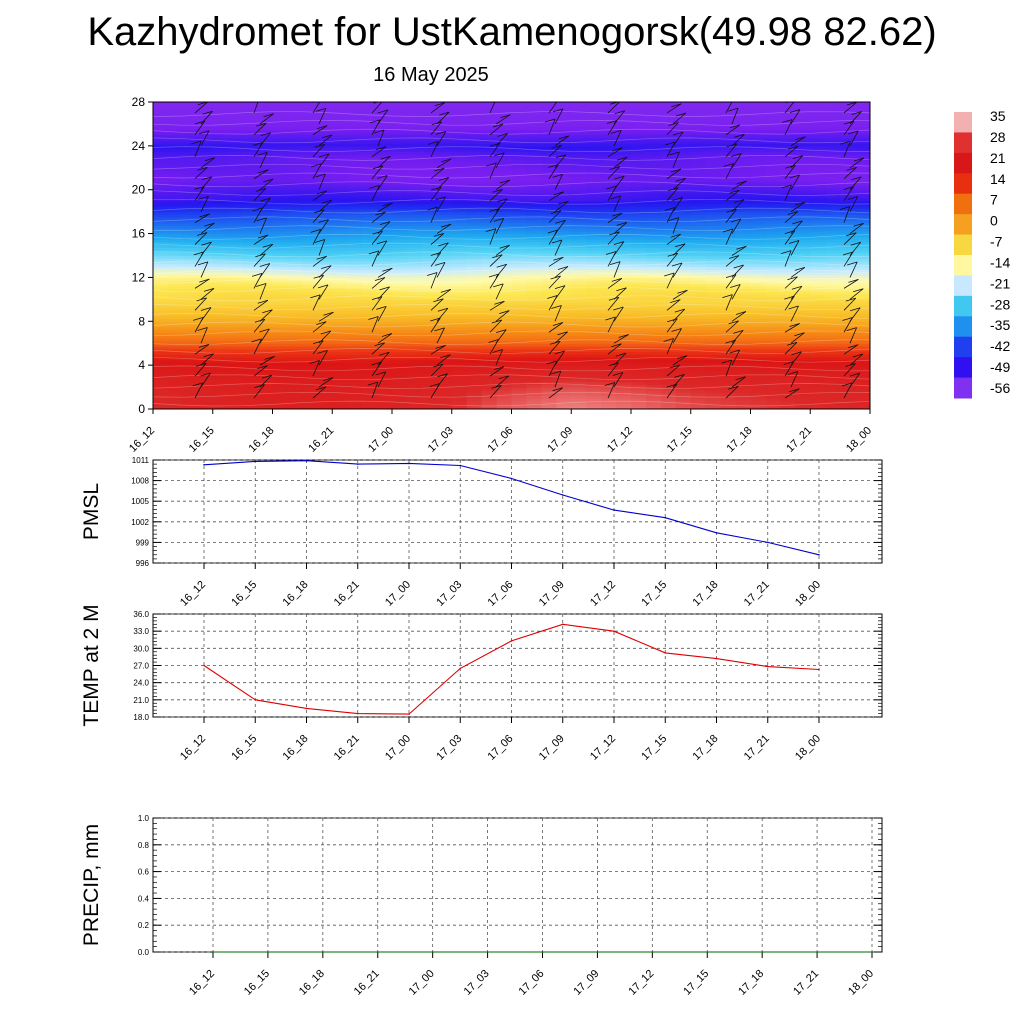  I want to click on colorbar-label: -56, so click(1000, 388).